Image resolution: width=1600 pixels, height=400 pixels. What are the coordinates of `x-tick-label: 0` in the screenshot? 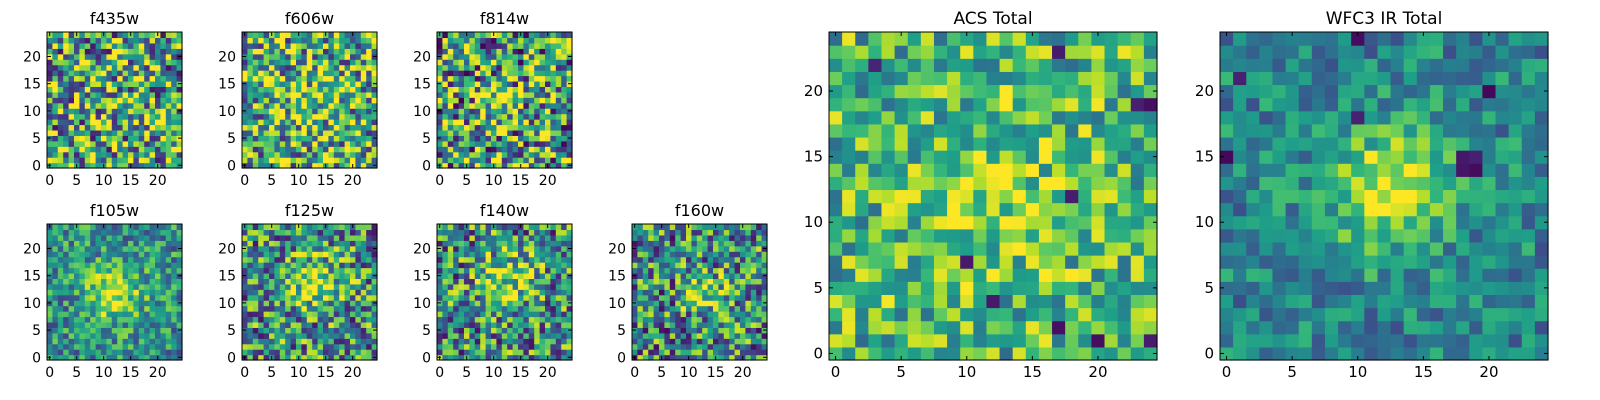 It's located at (439, 373).